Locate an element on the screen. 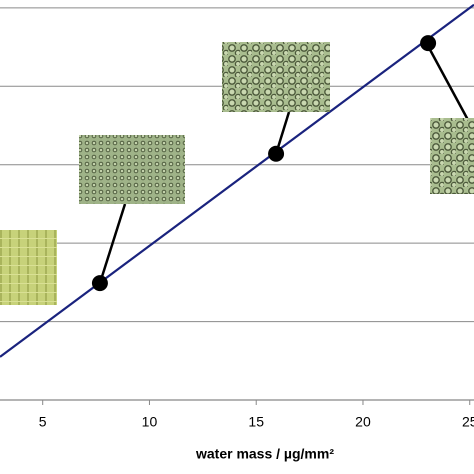 The width and height of the screenshot is (474, 474). x-tick-label: 25 is located at coordinates (468, 422).